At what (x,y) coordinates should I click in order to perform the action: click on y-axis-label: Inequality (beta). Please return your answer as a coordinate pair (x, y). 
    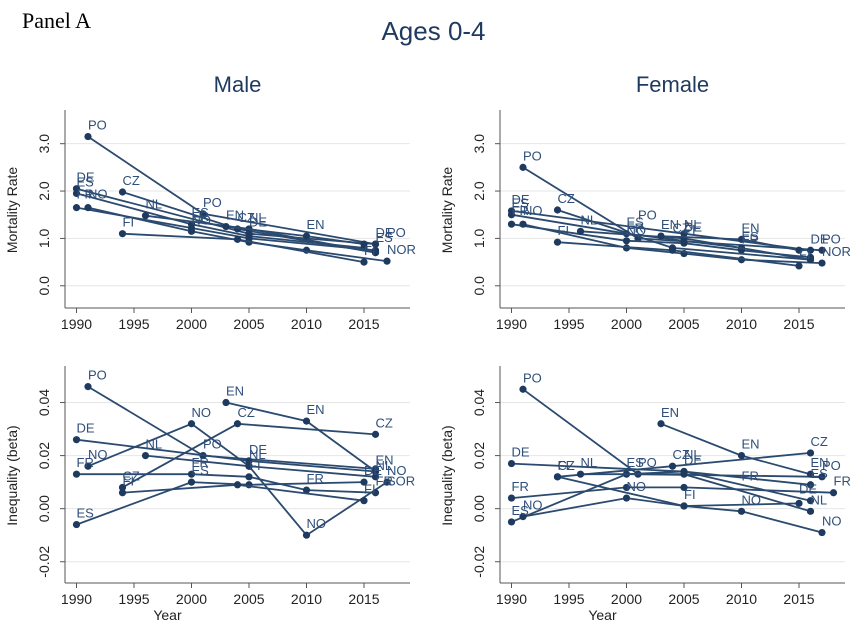
    Looking at the image, I should click on (447, 475).